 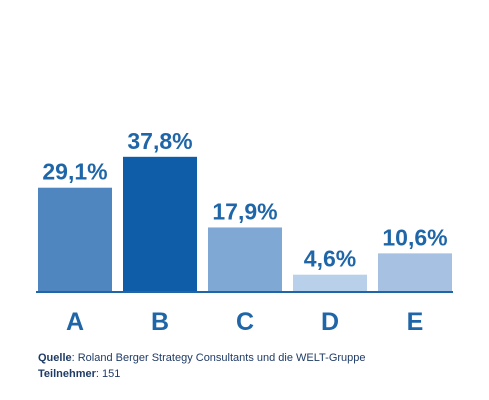 What do you see at coordinates (202, 374) in the screenshot?
I see `participants-line: Teilnehmer: 151` at bounding box center [202, 374].